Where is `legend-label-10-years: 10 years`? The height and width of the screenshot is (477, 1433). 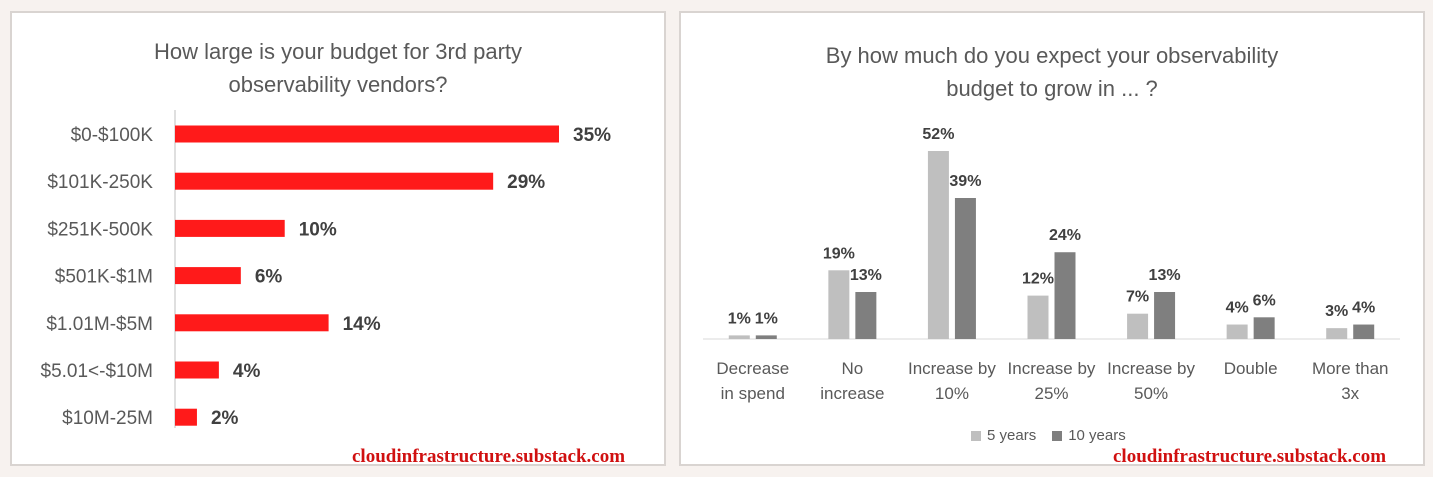 legend-label-10-years: 10 years is located at coordinates (1097, 435).